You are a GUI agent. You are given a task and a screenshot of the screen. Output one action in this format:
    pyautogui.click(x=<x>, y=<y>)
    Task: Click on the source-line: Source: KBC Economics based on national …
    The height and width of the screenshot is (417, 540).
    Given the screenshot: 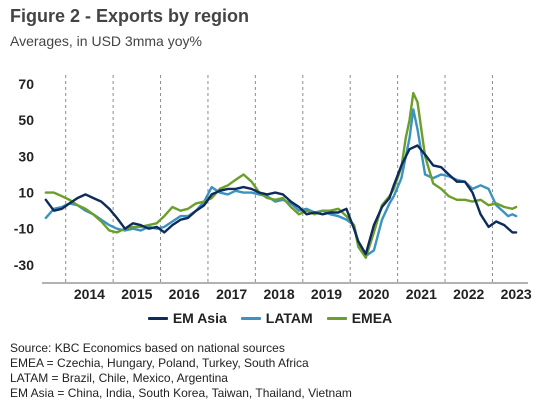 What is the action you would take?
    pyautogui.click(x=147, y=348)
    